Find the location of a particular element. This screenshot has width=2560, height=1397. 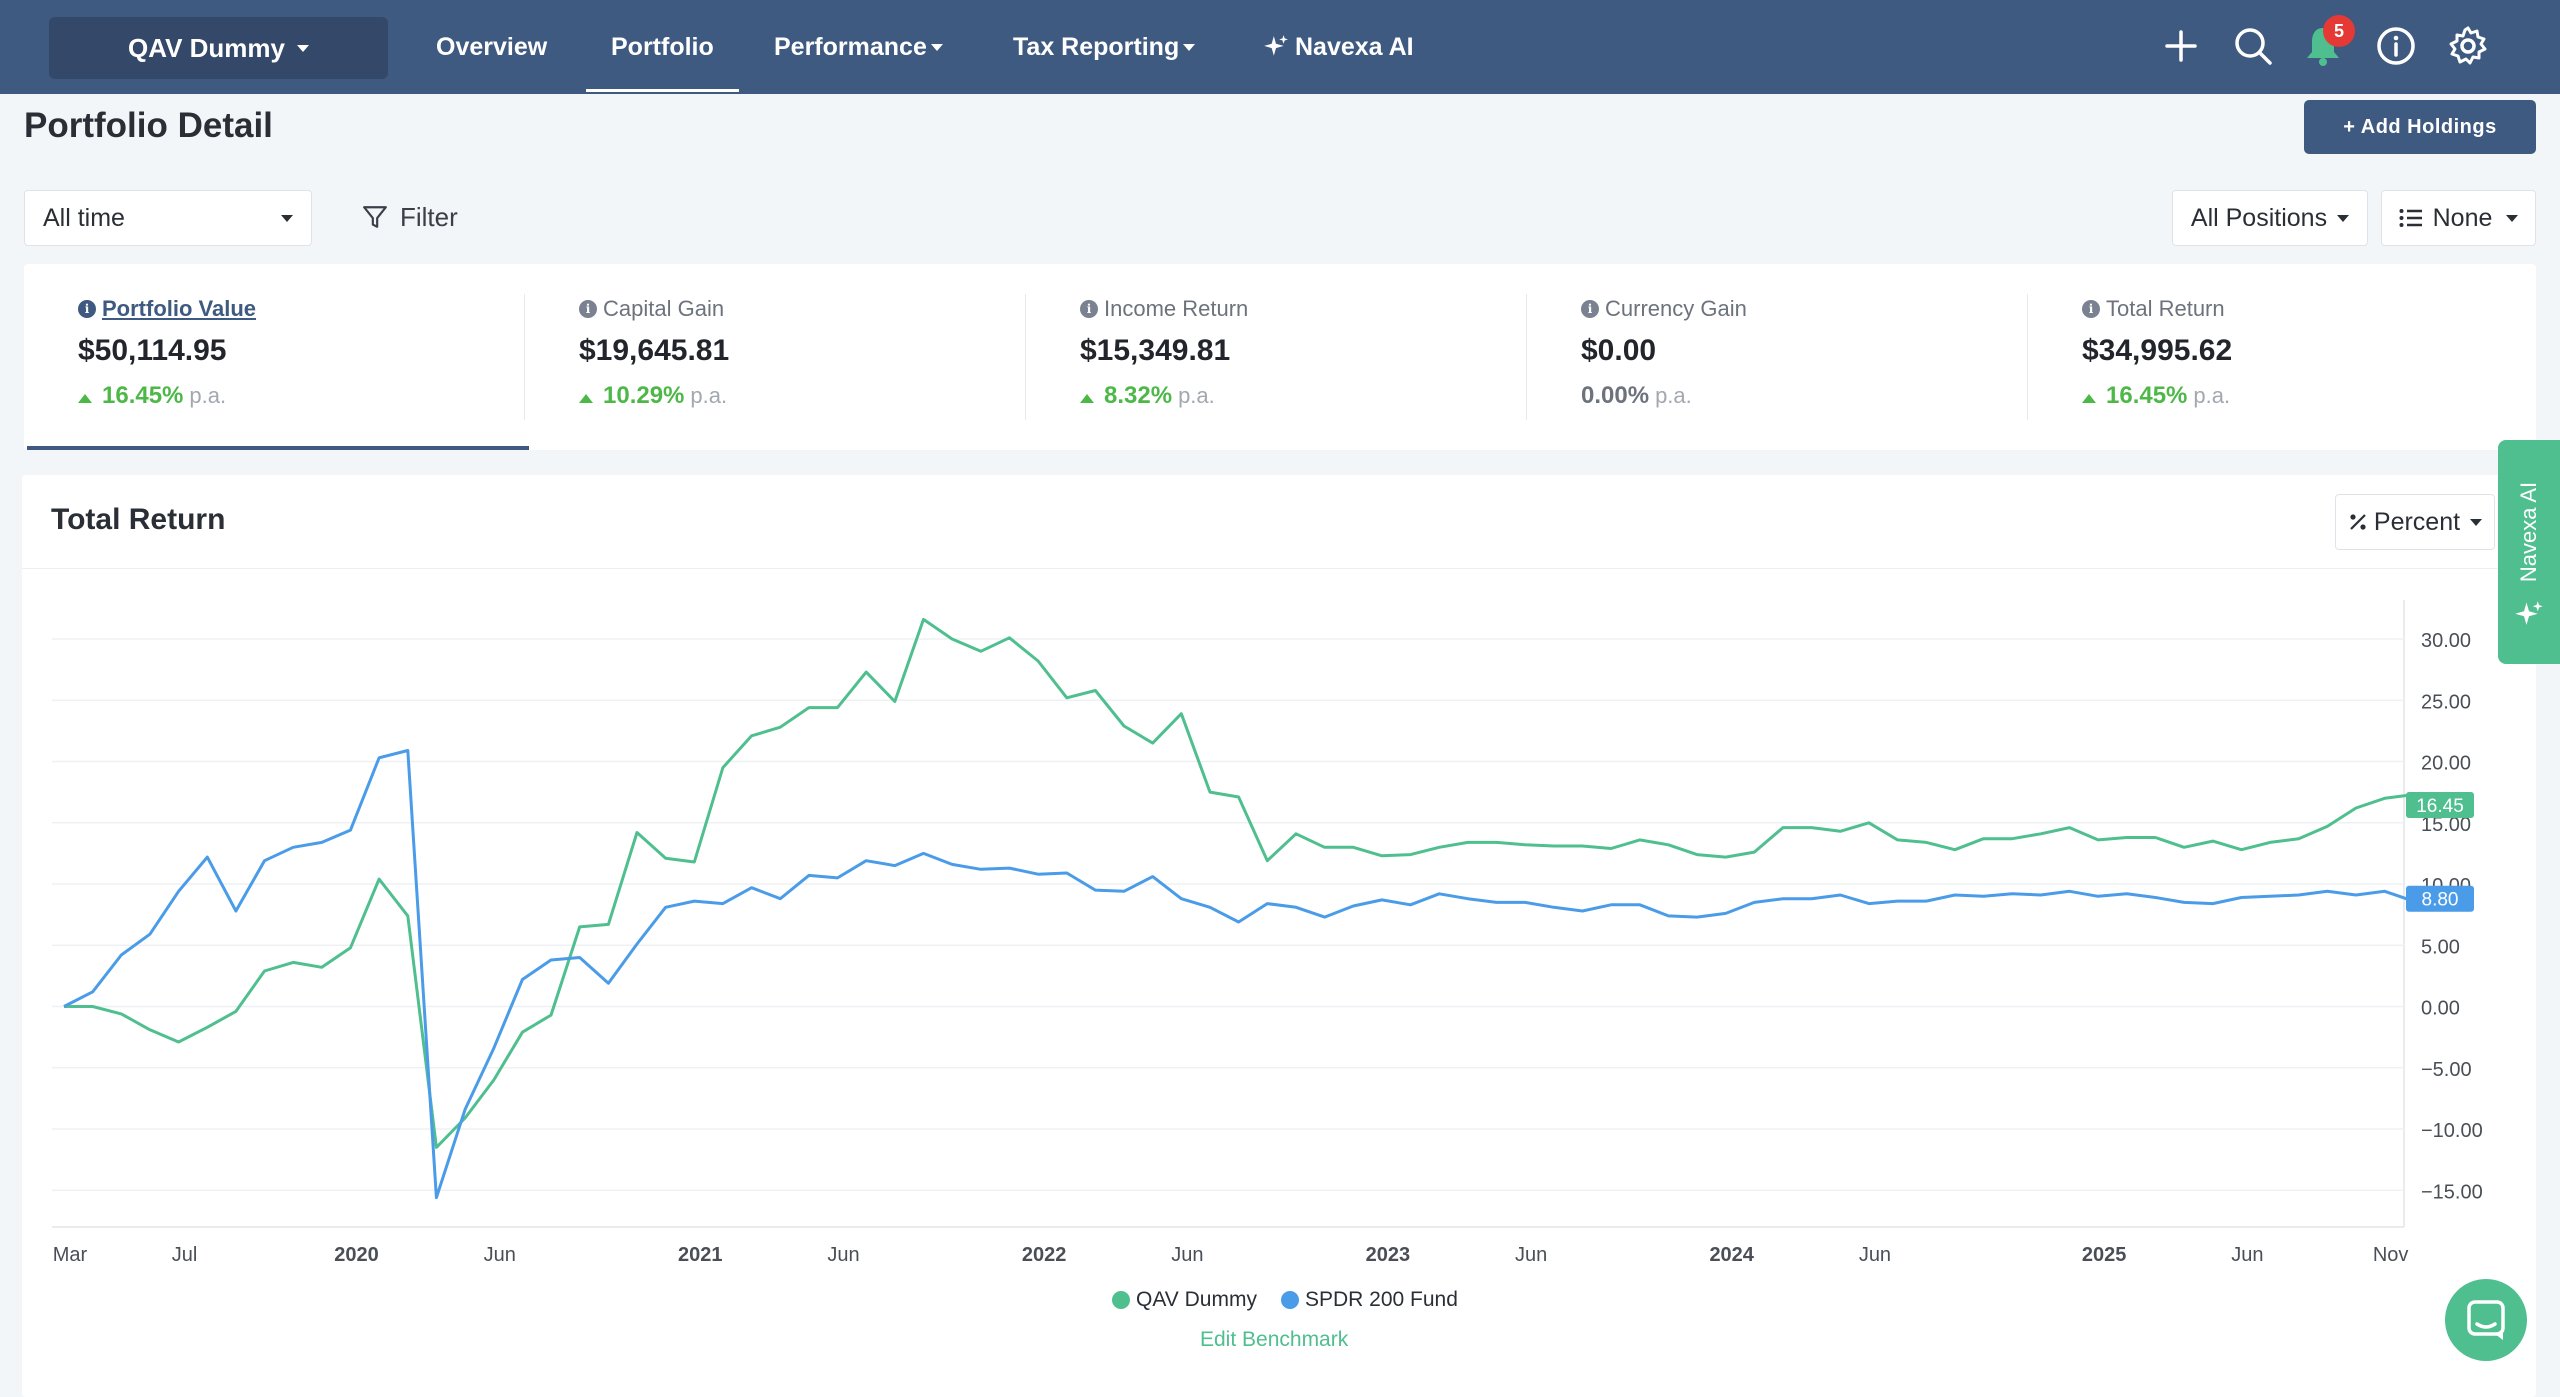

add-holdings-button: + Add Holdings is located at coordinates (2420, 127).